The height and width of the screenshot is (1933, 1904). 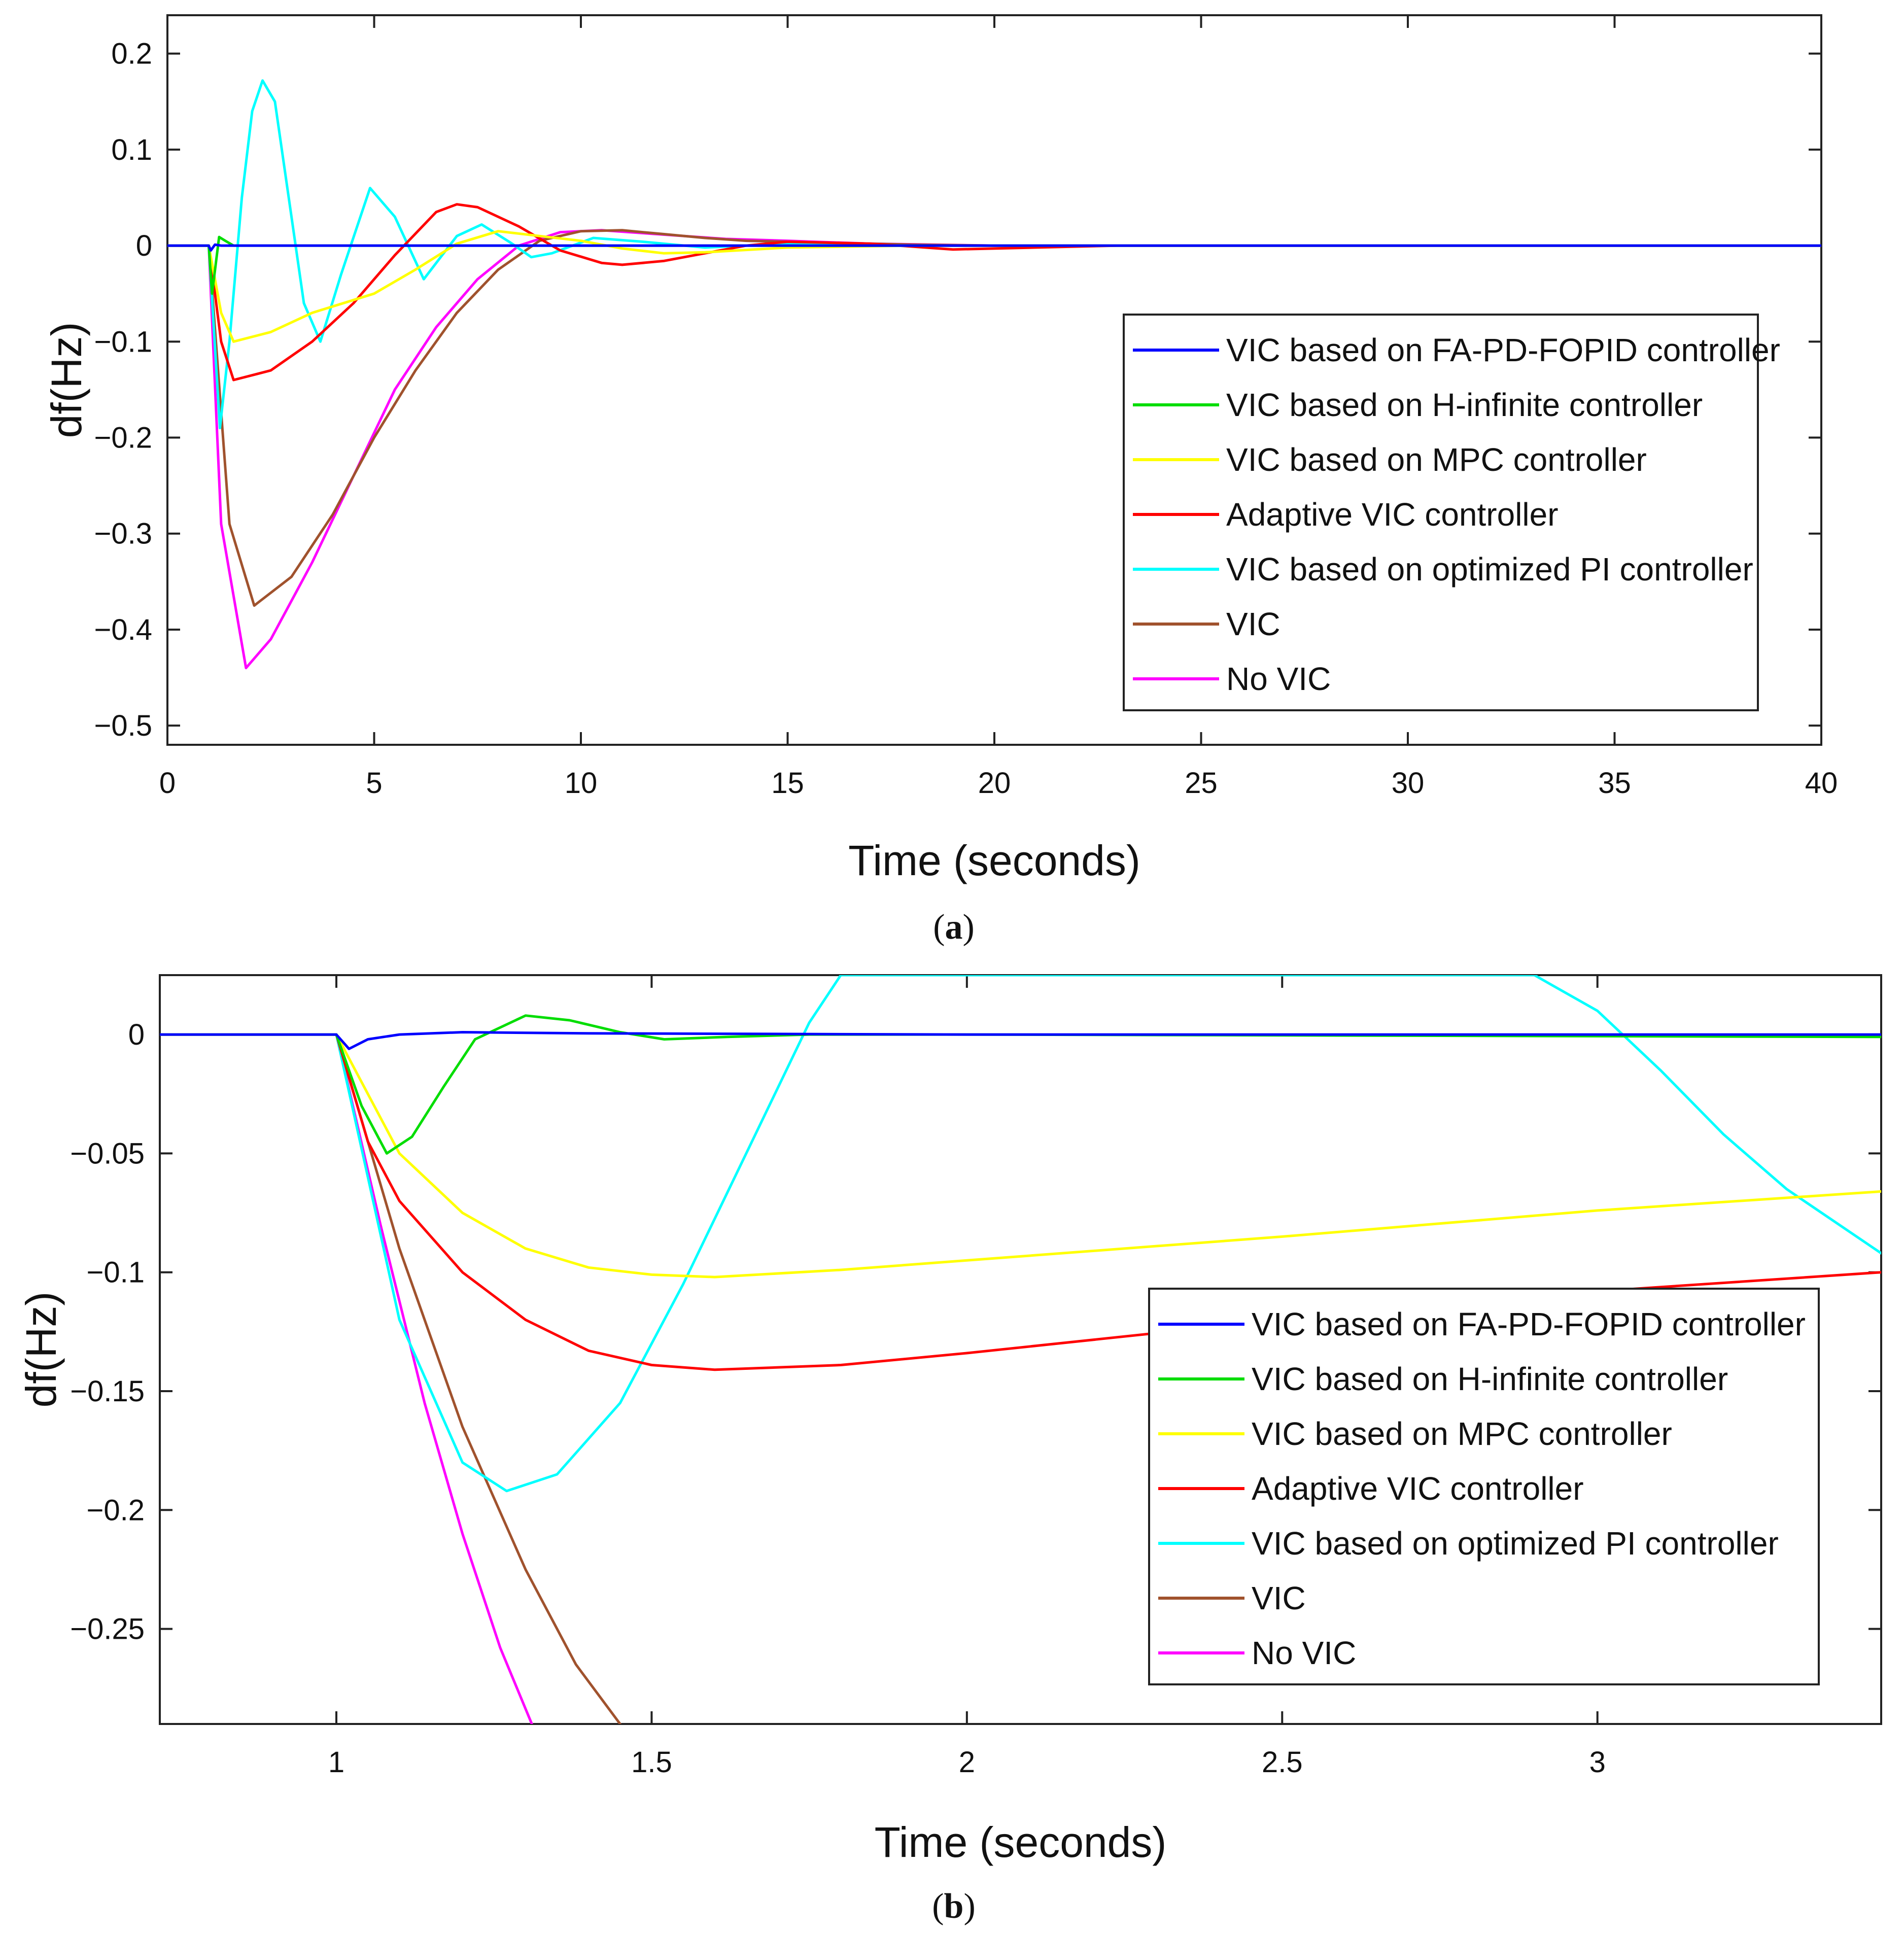 I want to click on caption-b: (b), so click(x=954, y=1906).